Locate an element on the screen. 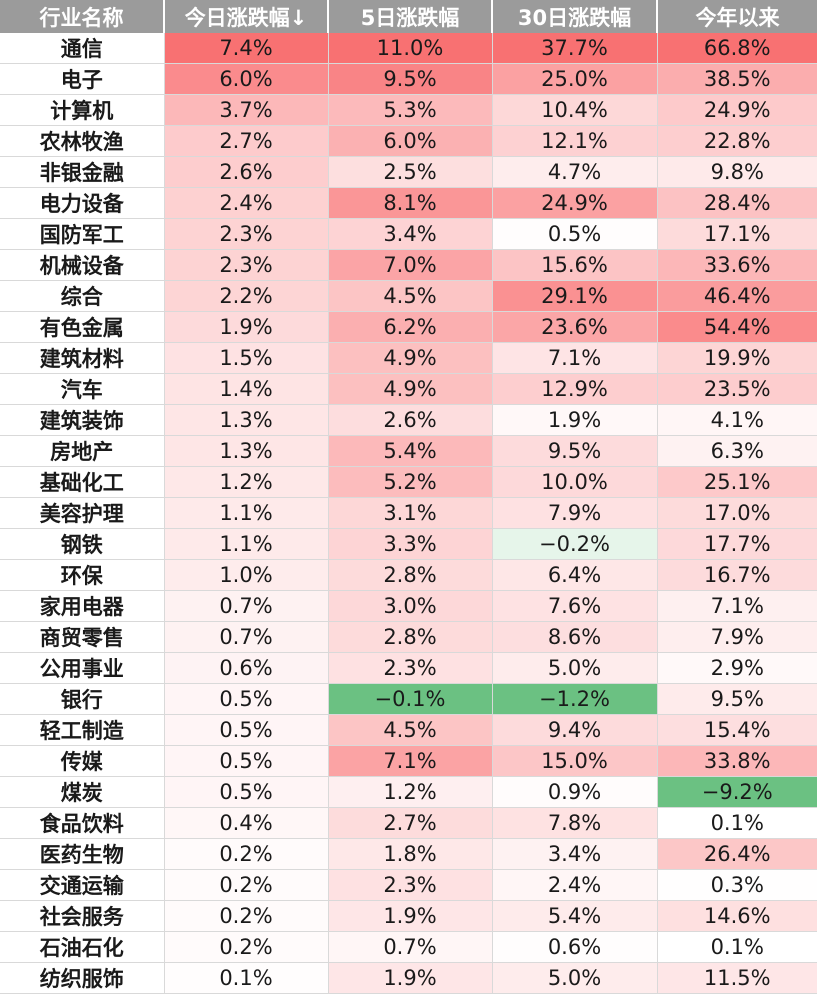  d5-change-cell: 2.6% is located at coordinates (410, 420).